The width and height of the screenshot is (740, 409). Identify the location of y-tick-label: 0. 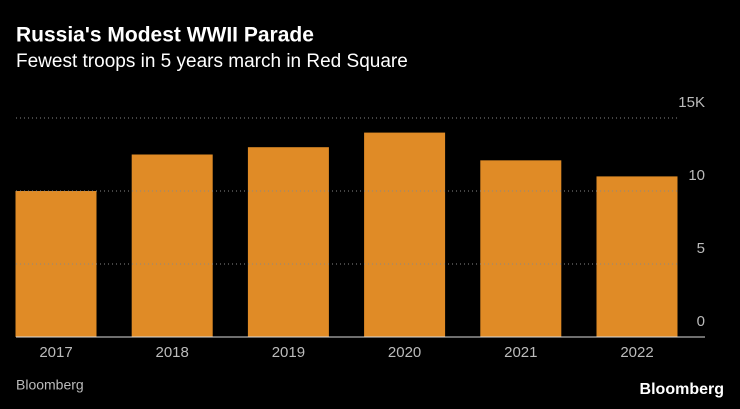
(701, 321).